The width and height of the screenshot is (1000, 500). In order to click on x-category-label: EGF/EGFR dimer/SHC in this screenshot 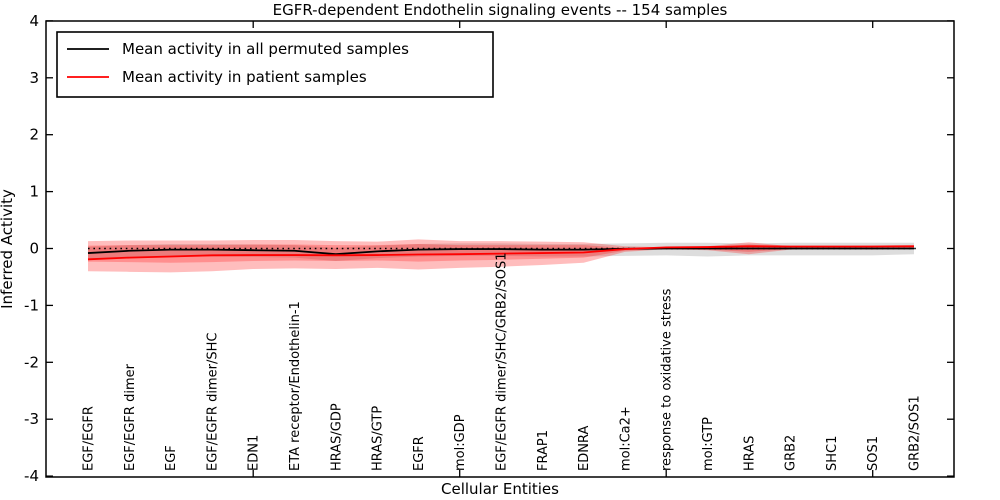, I will do `click(212, 402)`.